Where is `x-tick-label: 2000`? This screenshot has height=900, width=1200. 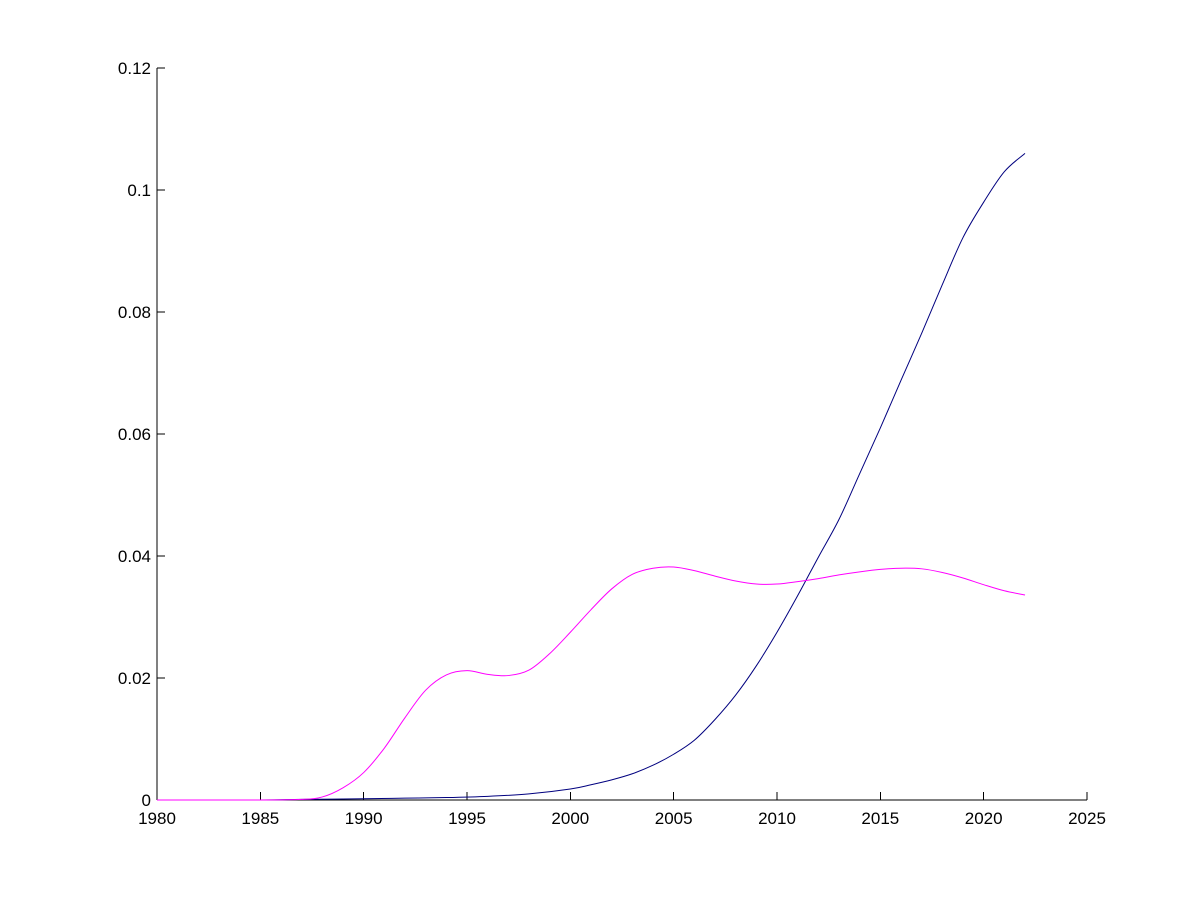
x-tick-label: 2000 is located at coordinates (570, 818).